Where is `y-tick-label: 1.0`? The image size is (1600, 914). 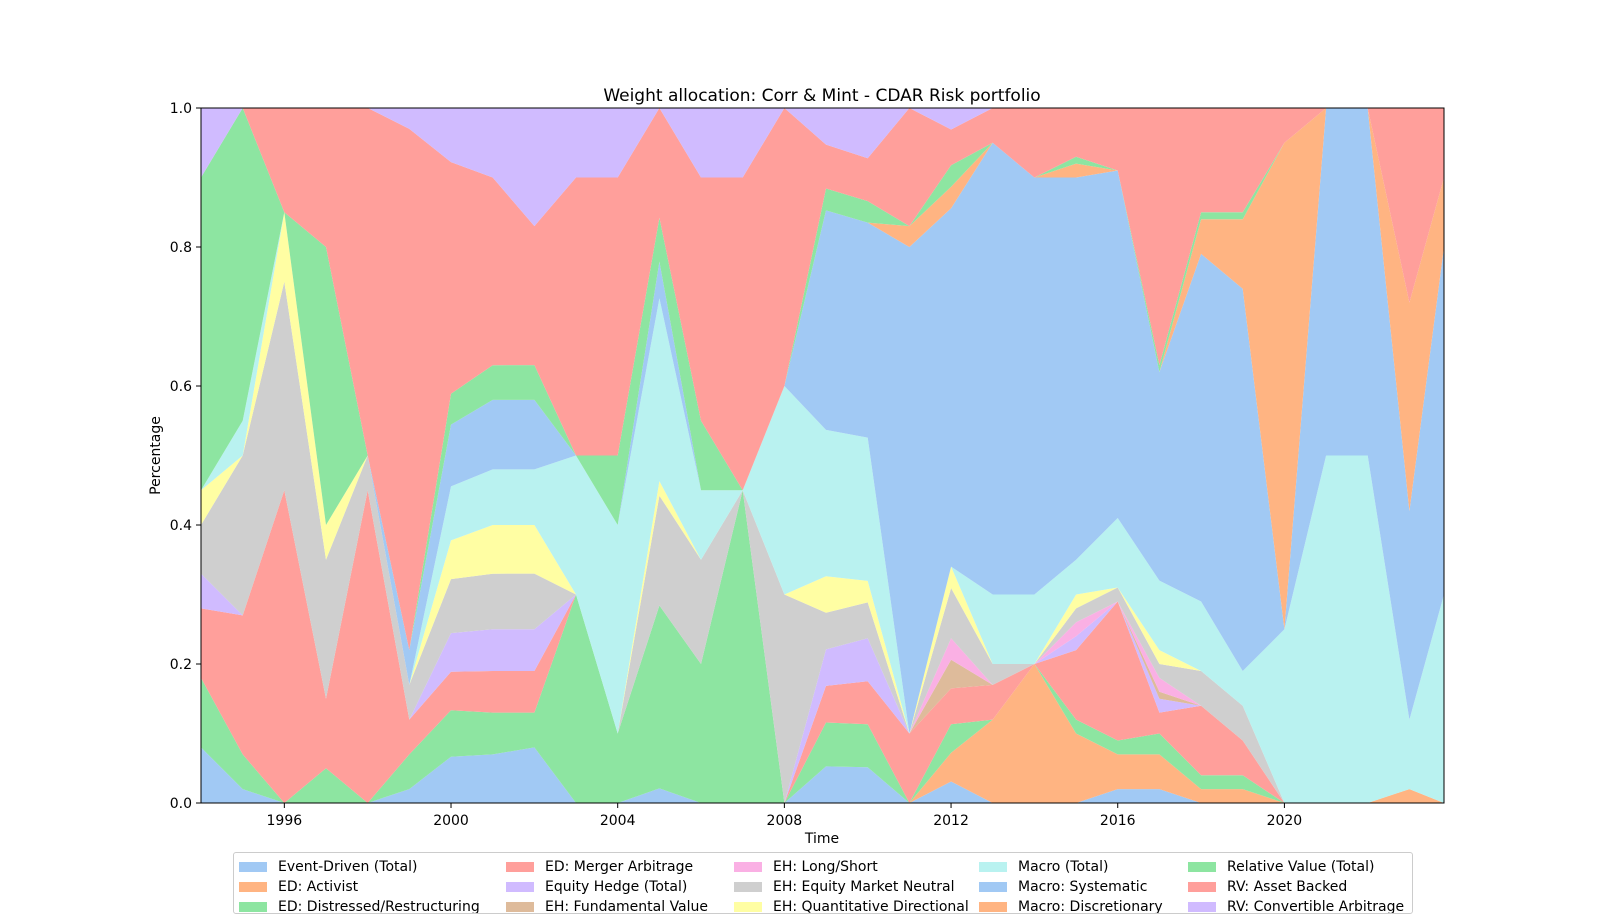
y-tick-label: 1.0 is located at coordinates (181, 109).